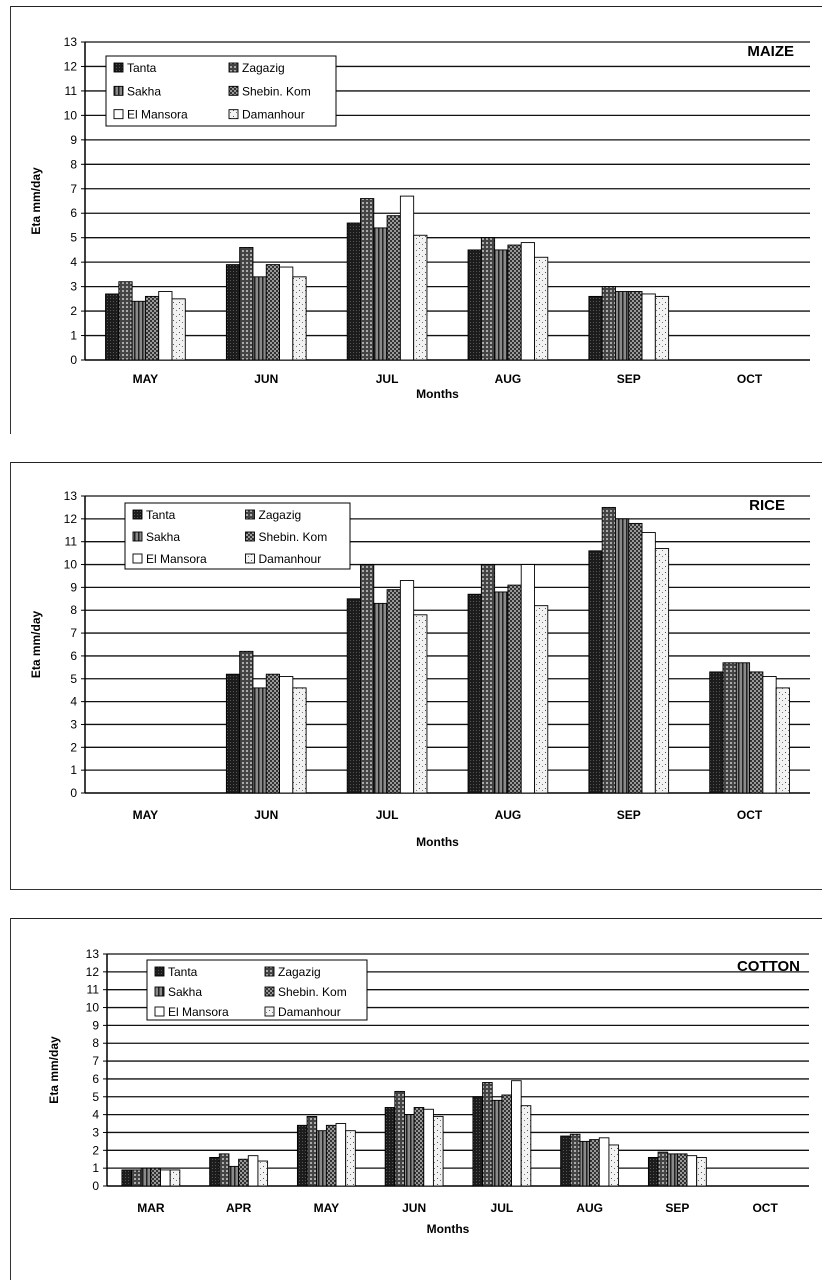 The image size is (825, 1285). What do you see at coordinates (743, 728) in the screenshot?
I see `bar-oct-sakha` at bounding box center [743, 728].